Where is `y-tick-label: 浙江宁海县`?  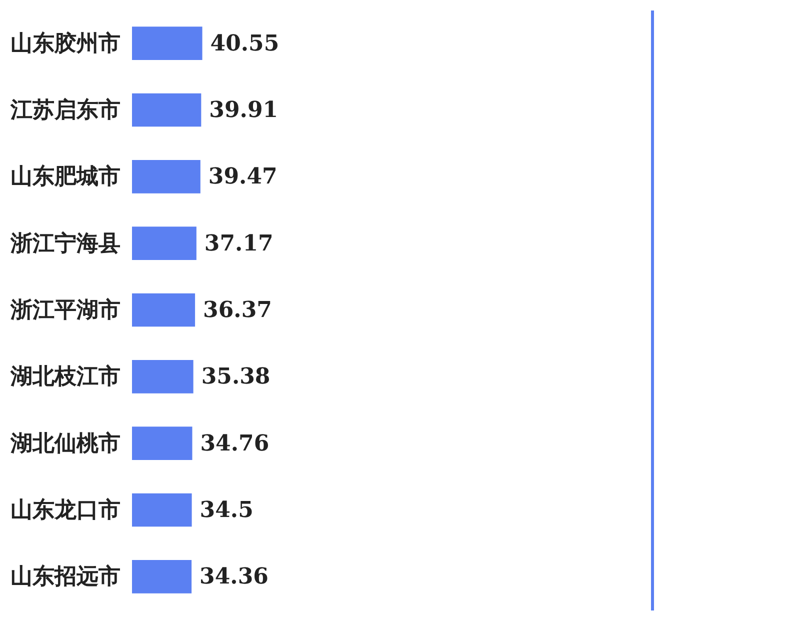
y-tick-label: 浙江宁海县 is located at coordinates (65, 243).